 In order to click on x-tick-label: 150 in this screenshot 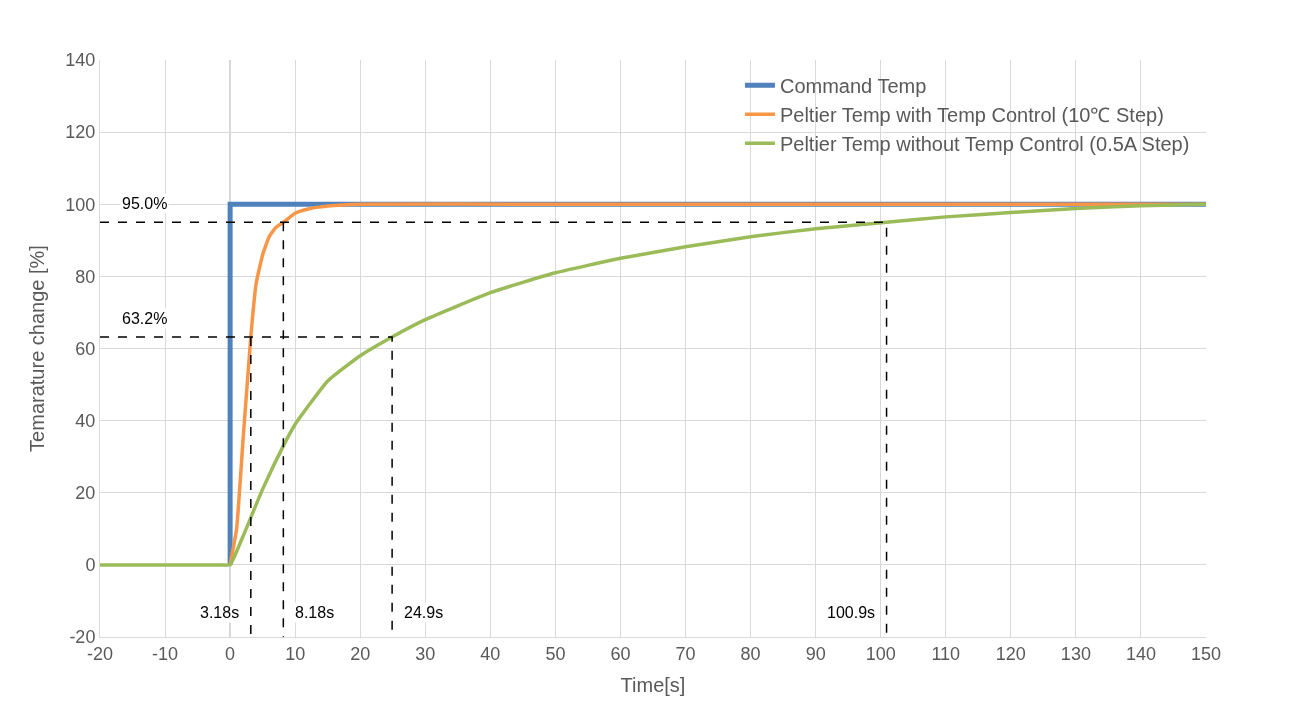, I will do `click(1206, 653)`.